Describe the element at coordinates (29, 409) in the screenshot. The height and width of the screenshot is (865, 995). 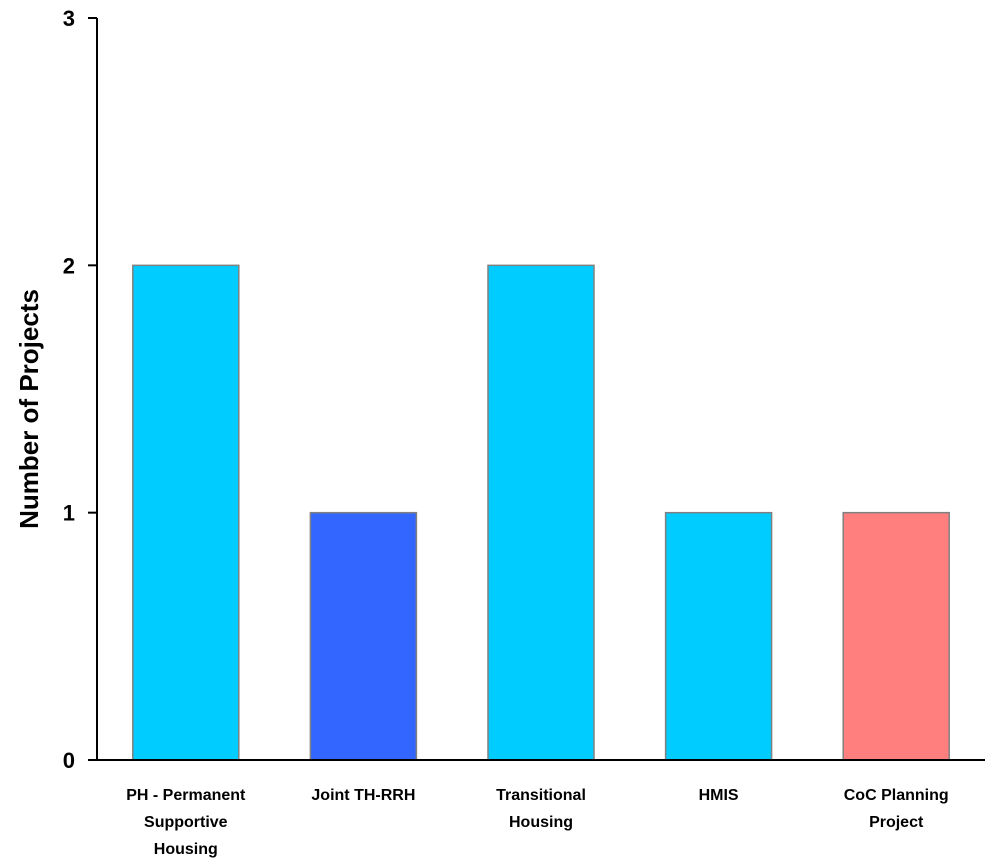
I see `y-axis-title: Number of Projects` at that location.